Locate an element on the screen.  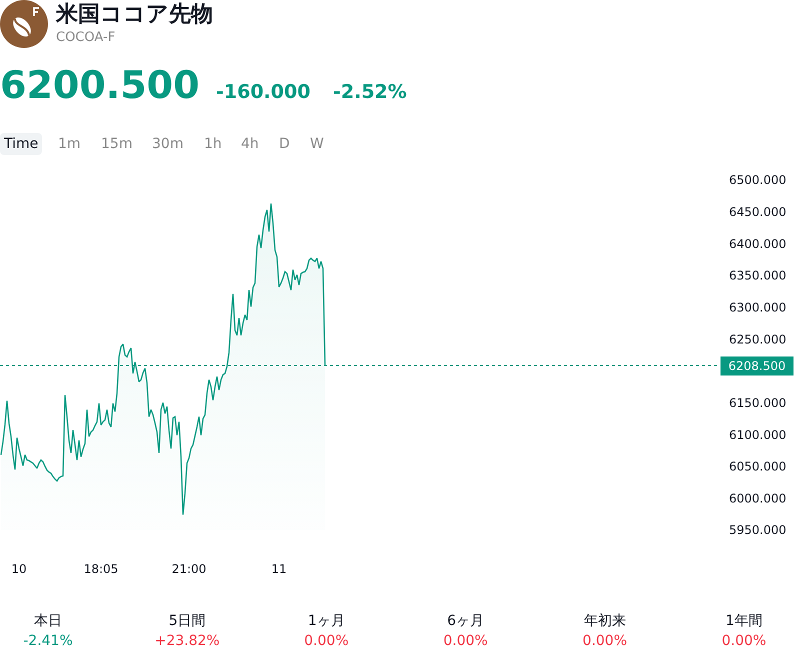
text: 30m is located at coordinates (167, 144).